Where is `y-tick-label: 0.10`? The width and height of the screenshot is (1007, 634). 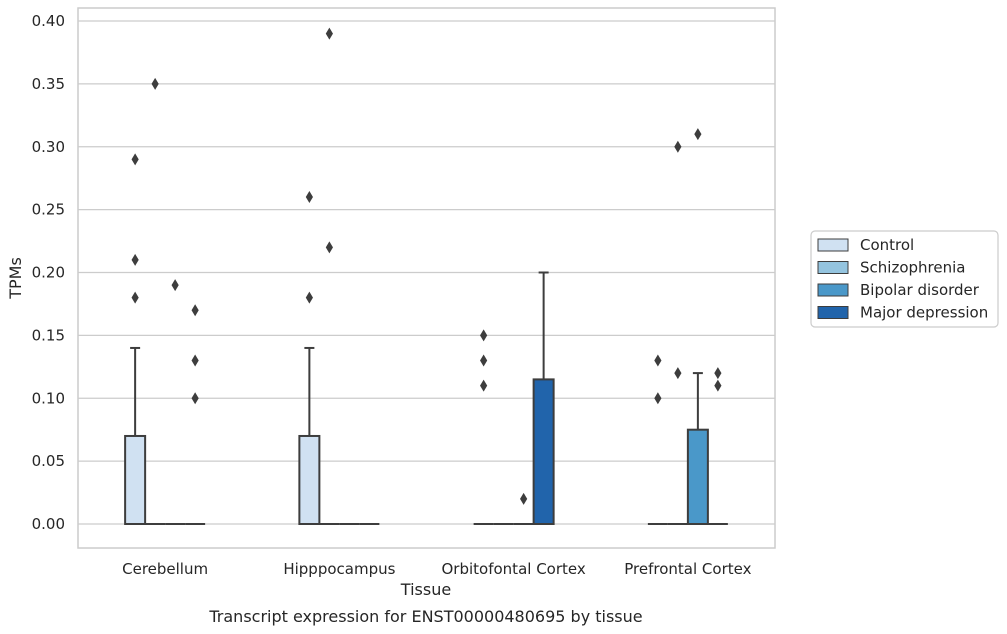 y-tick-label: 0.10 is located at coordinates (48, 398).